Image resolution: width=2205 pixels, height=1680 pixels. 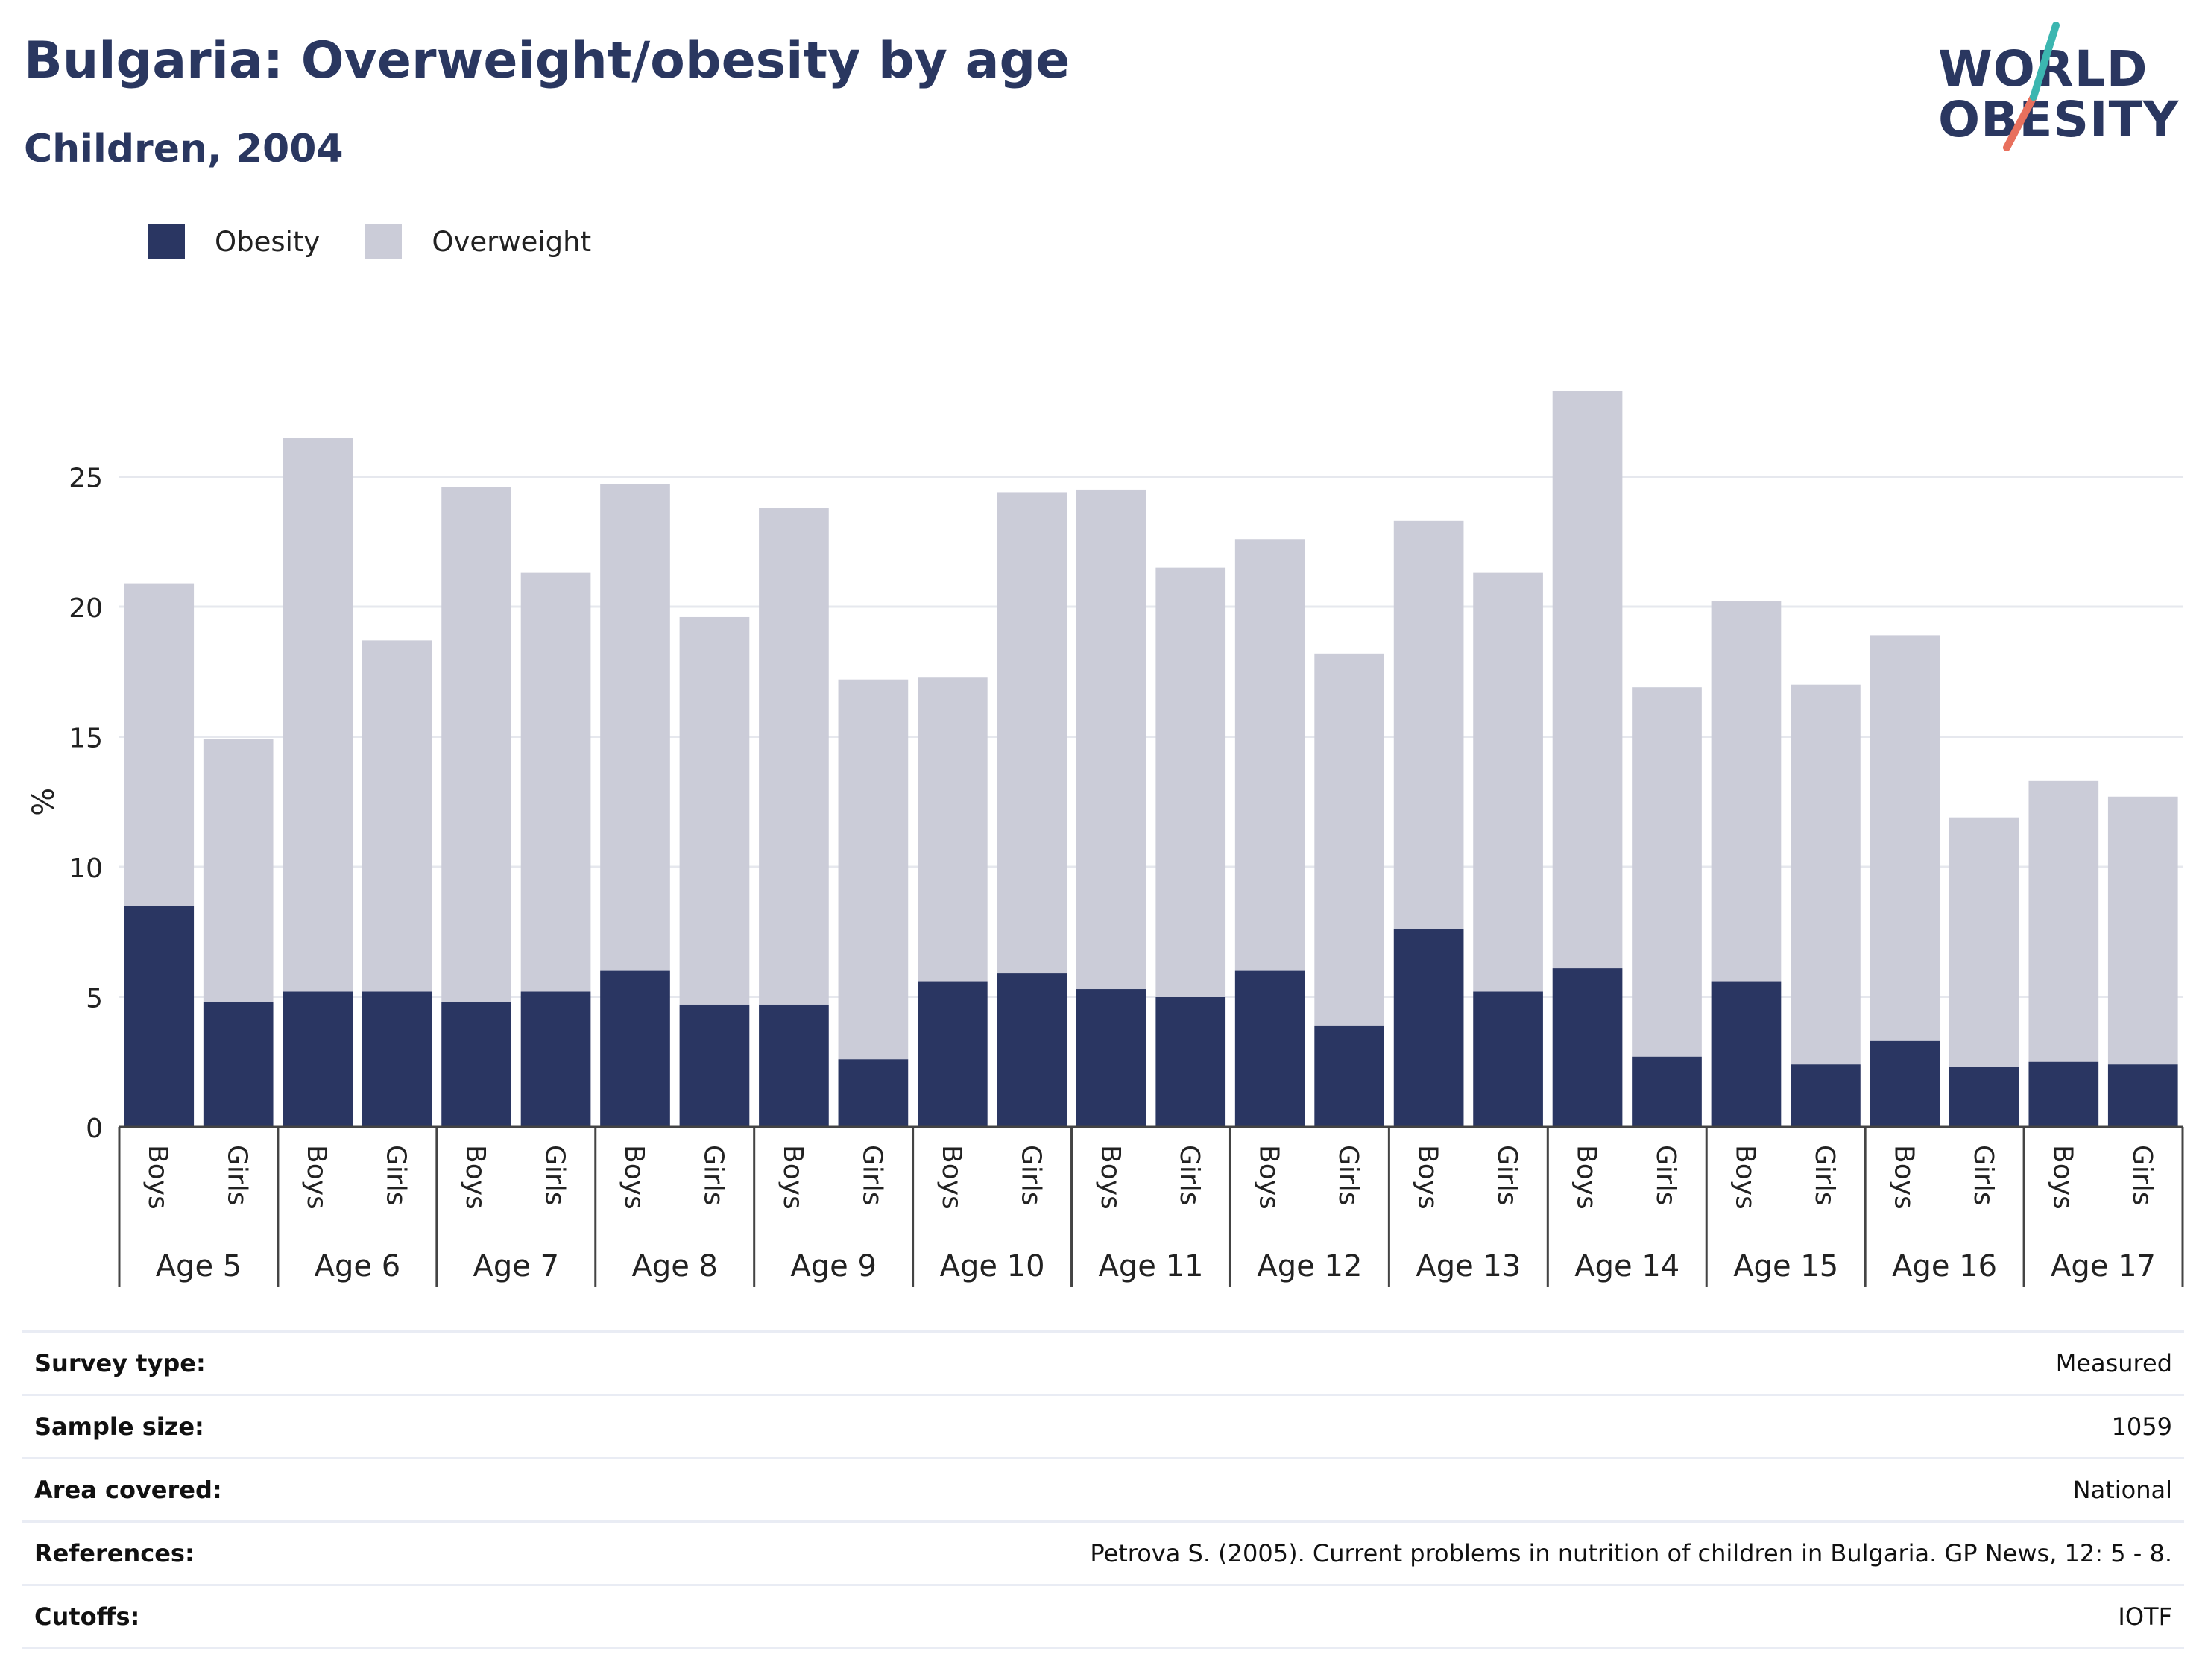 I want to click on info-label: References:, so click(x=114, y=1553).